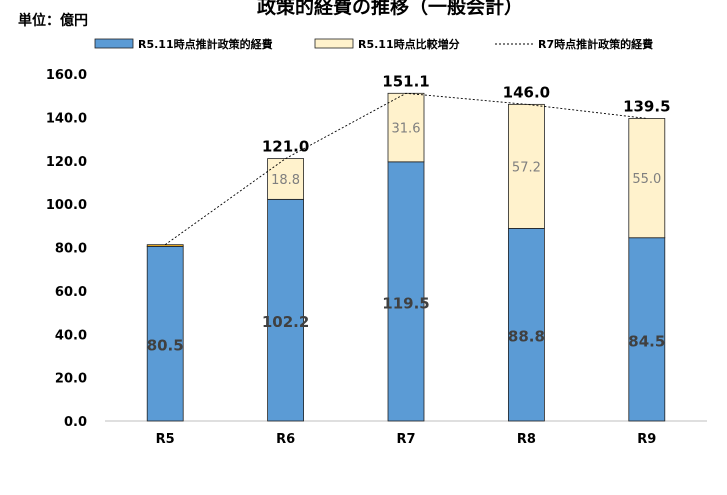  What do you see at coordinates (285, 147) in the screenshot?
I see `total-data-label: 121.0` at bounding box center [285, 147].